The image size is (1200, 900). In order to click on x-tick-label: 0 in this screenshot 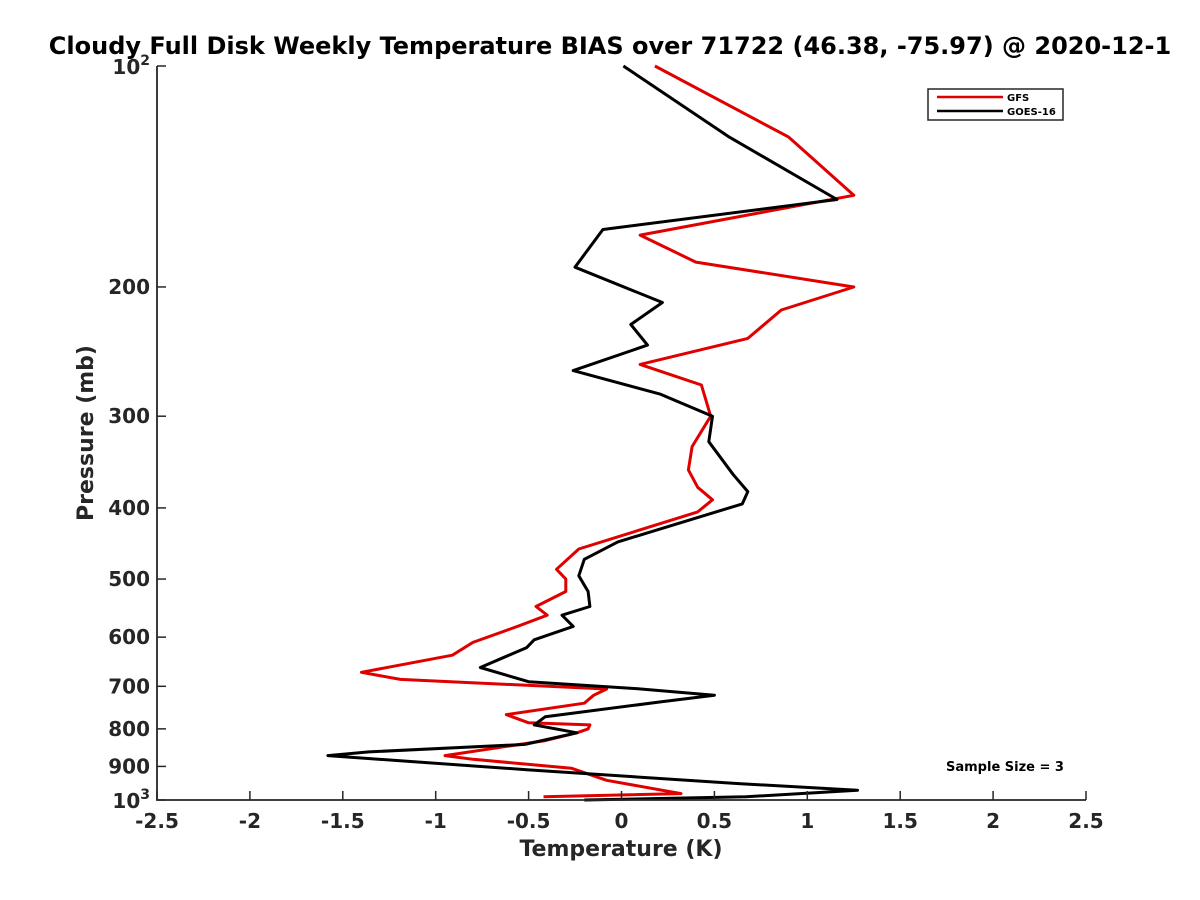, I will do `click(622, 821)`.